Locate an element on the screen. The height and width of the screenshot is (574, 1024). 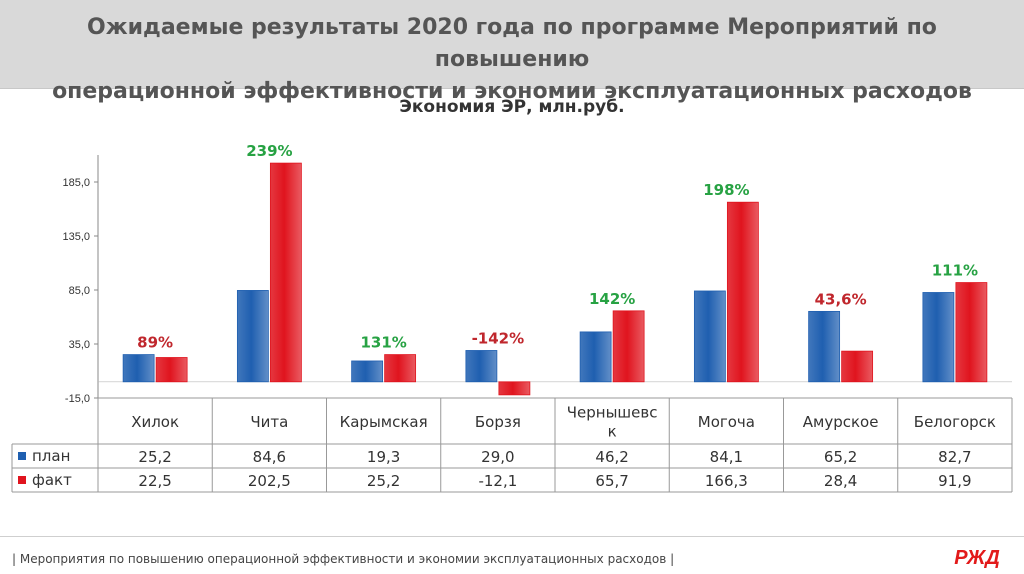
legend-label-факт: факт is located at coordinates (52, 480).